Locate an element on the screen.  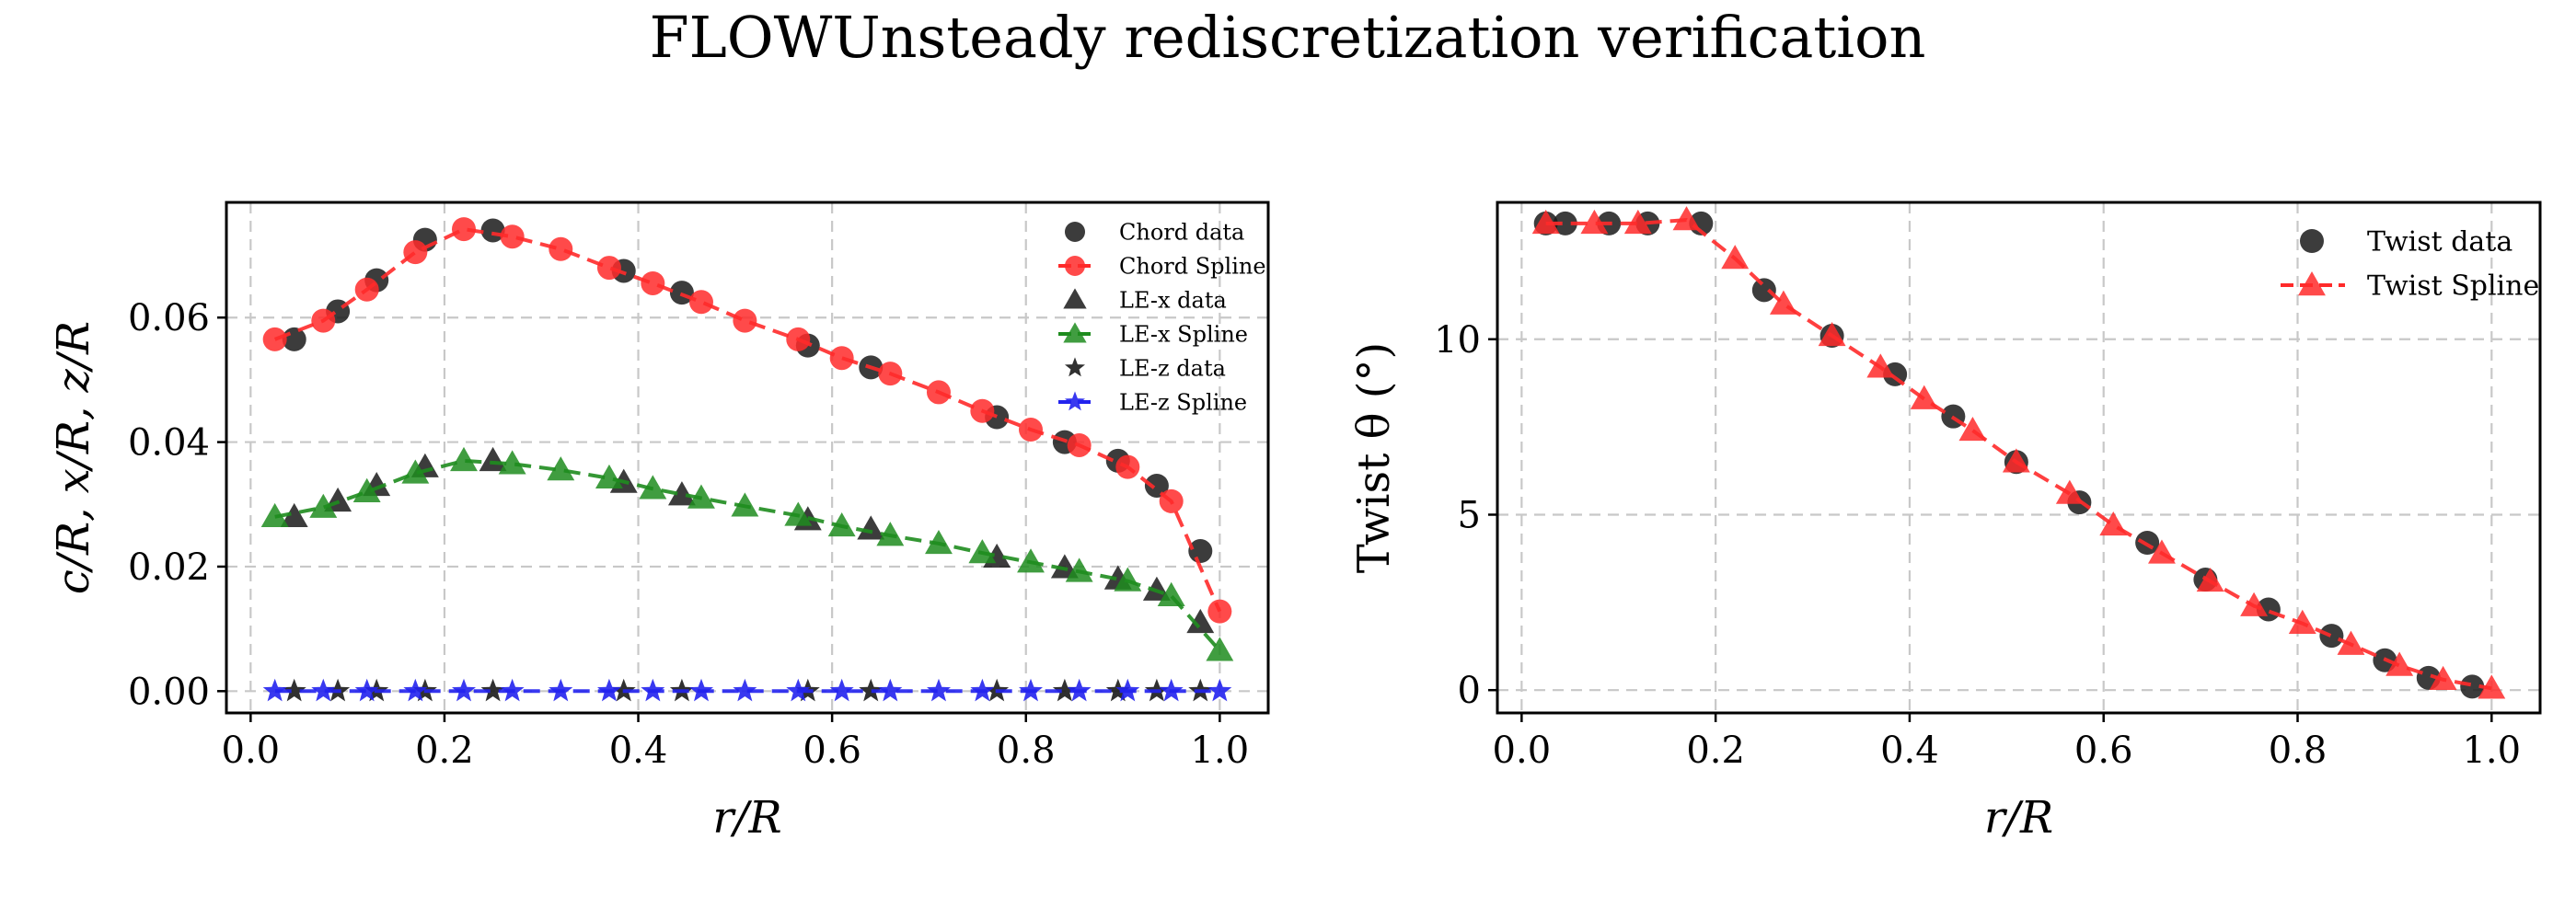
legend-item: LE-z data is located at coordinates (1145, 368).